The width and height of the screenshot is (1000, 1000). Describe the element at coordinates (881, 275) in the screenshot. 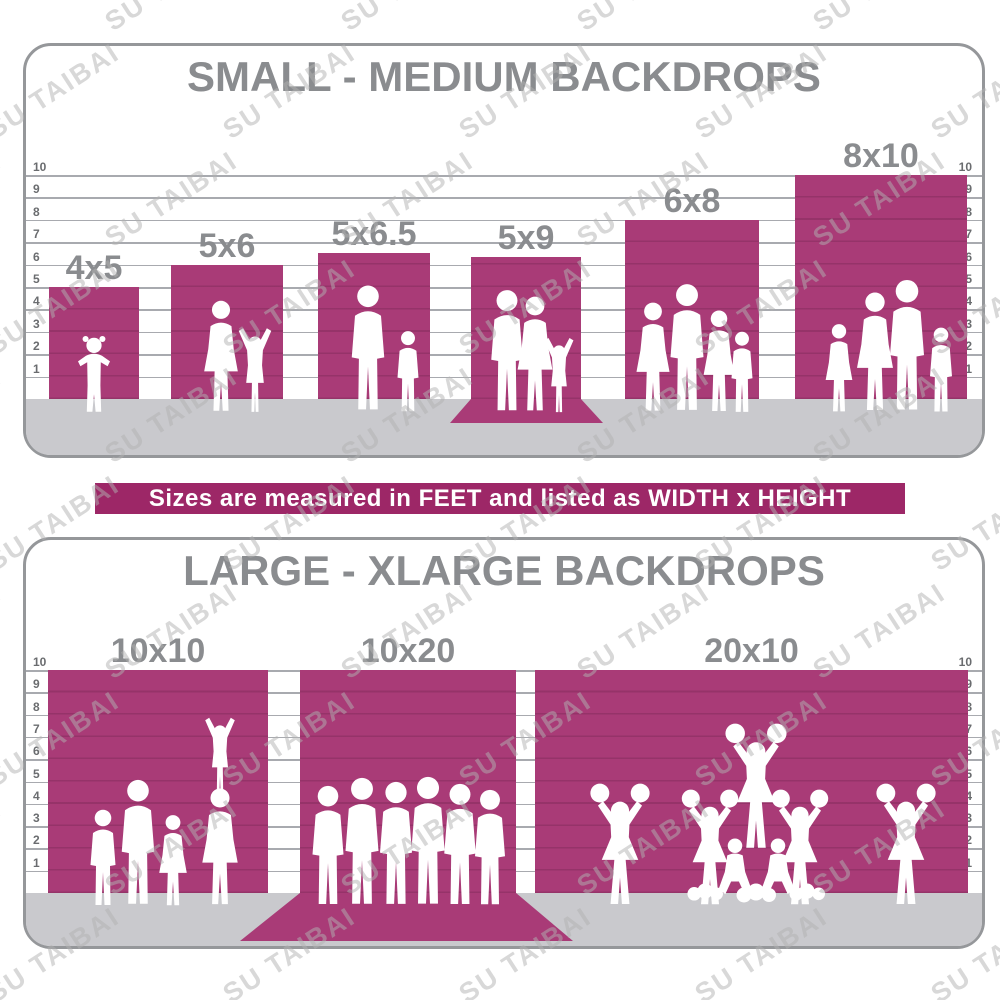

I see `backdrop-bar-8x10: 8x10` at that location.